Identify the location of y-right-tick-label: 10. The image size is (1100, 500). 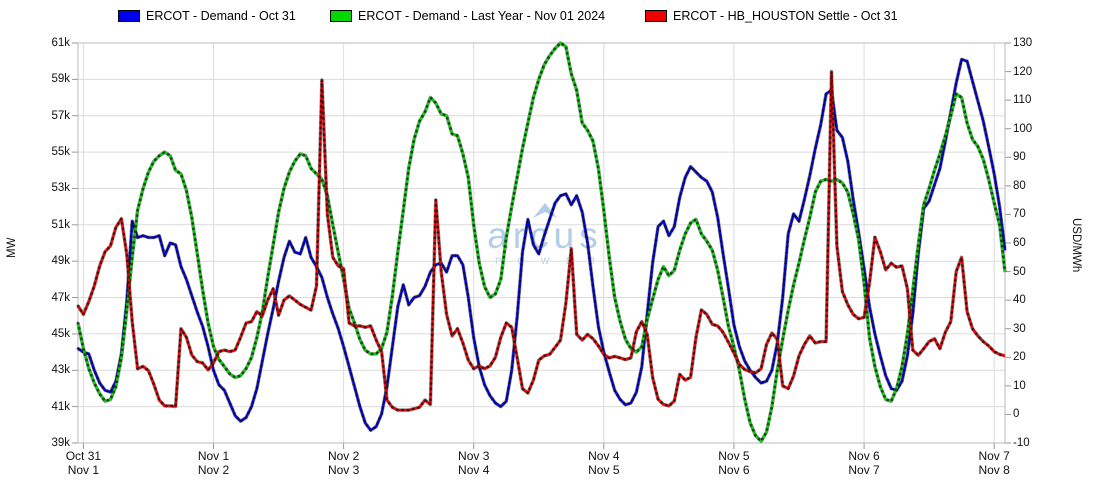
(1019, 385).